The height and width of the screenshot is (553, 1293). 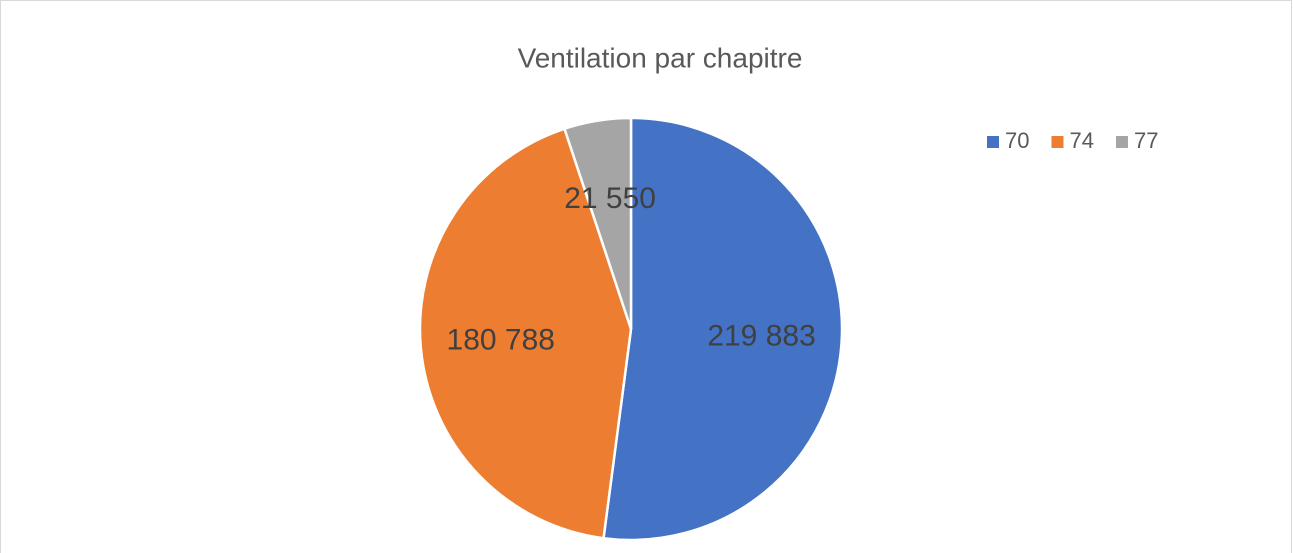 I want to click on chart-title: Ventilation par chapitre, so click(x=660, y=57).